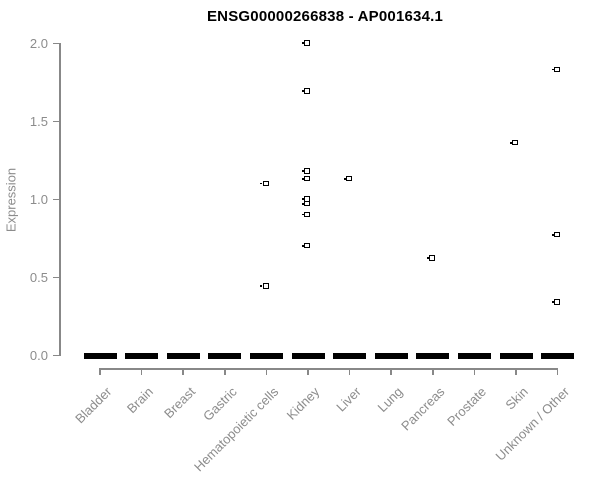 The width and height of the screenshot is (600, 500). Describe the element at coordinates (179, 403) in the screenshot. I see `x-tick-label: Breast` at that location.